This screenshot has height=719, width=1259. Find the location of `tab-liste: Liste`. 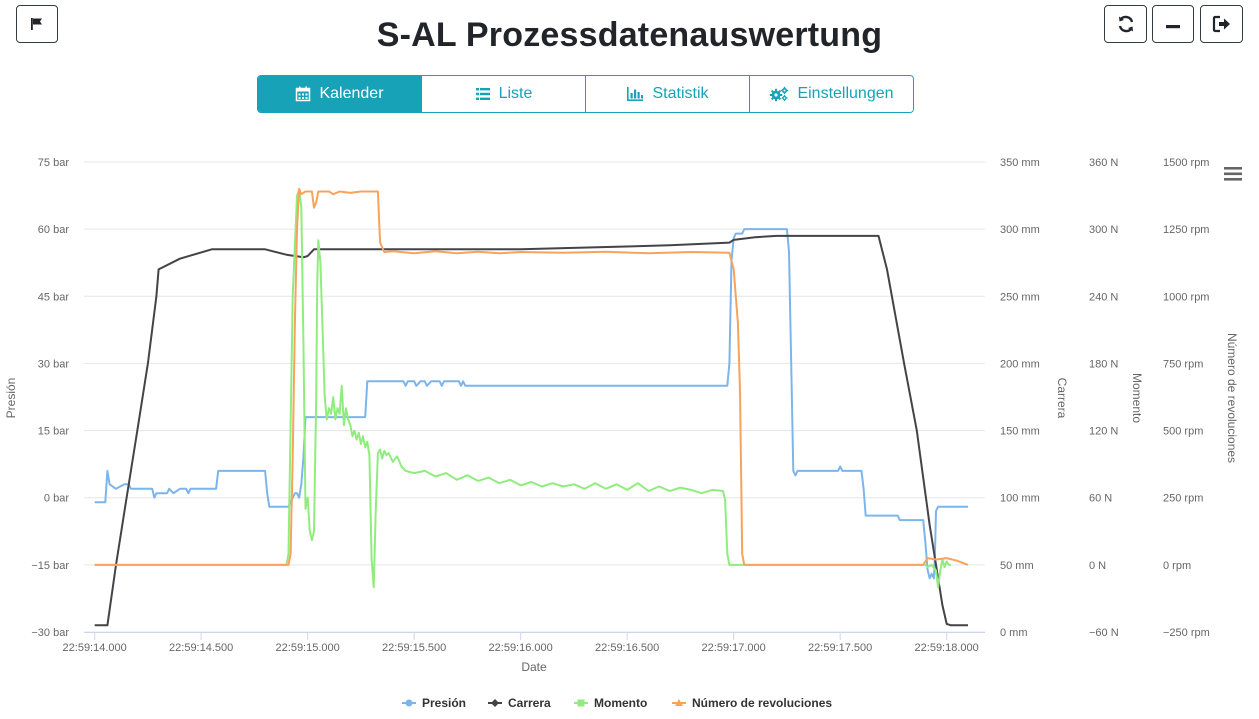

tab-liste: Liste is located at coordinates (503, 94).